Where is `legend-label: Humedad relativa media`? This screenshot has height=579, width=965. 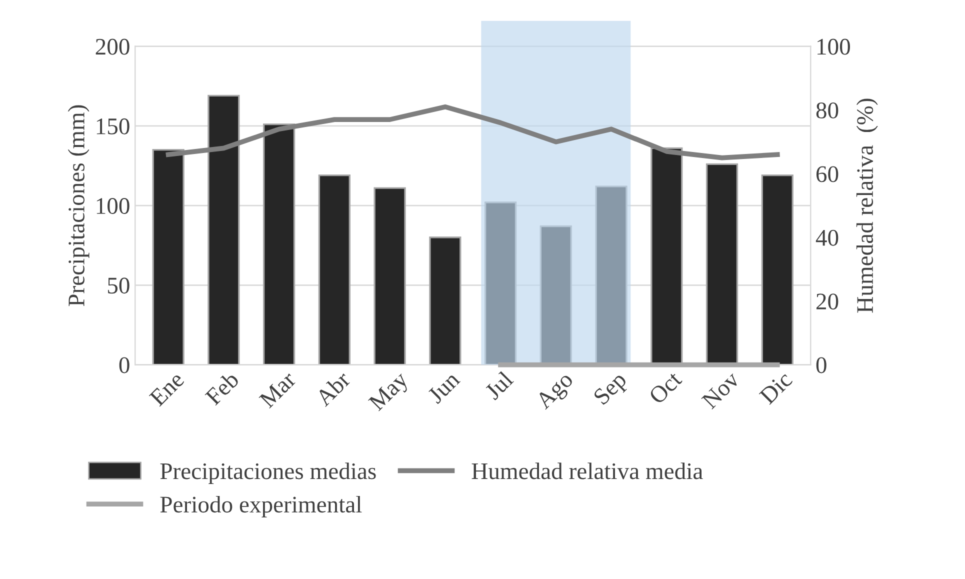 legend-label: Humedad relativa media is located at coordinates (587, 471).